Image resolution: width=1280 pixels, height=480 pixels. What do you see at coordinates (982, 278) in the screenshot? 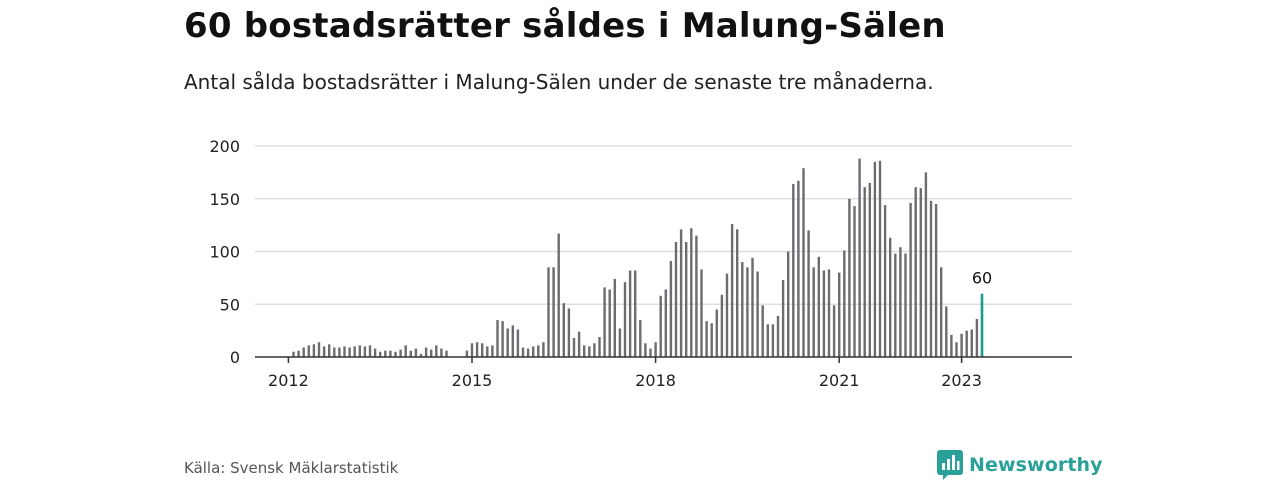
I see `highlight-value-label: 60` at bounding box center [982, 278].